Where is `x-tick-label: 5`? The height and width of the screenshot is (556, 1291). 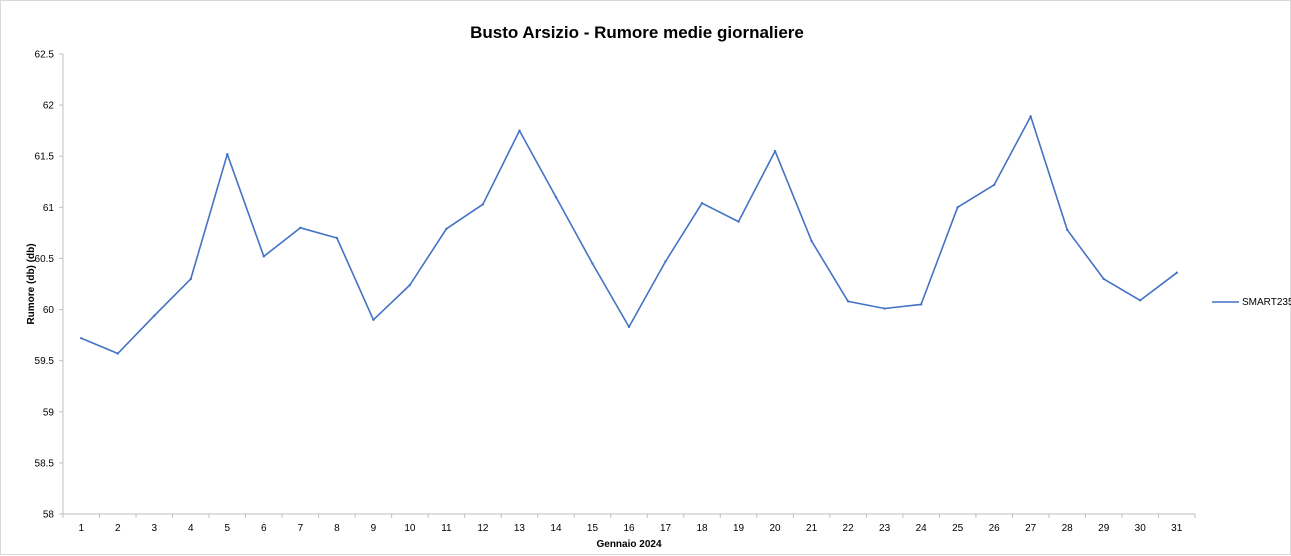 x-tick-label: 5 is located at coordinates (228, 528).